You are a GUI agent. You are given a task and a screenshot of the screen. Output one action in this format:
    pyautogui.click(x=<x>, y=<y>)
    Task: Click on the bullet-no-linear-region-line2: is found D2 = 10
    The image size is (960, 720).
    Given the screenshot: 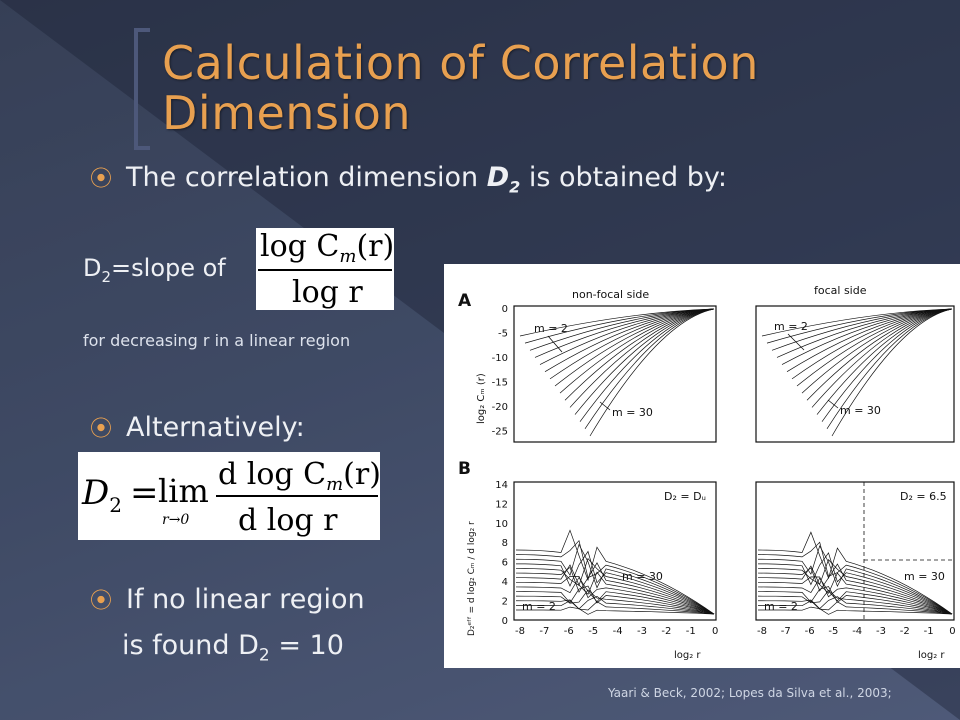 What is the action you would take?
    pyautogui.click(x=233, y=648)
    